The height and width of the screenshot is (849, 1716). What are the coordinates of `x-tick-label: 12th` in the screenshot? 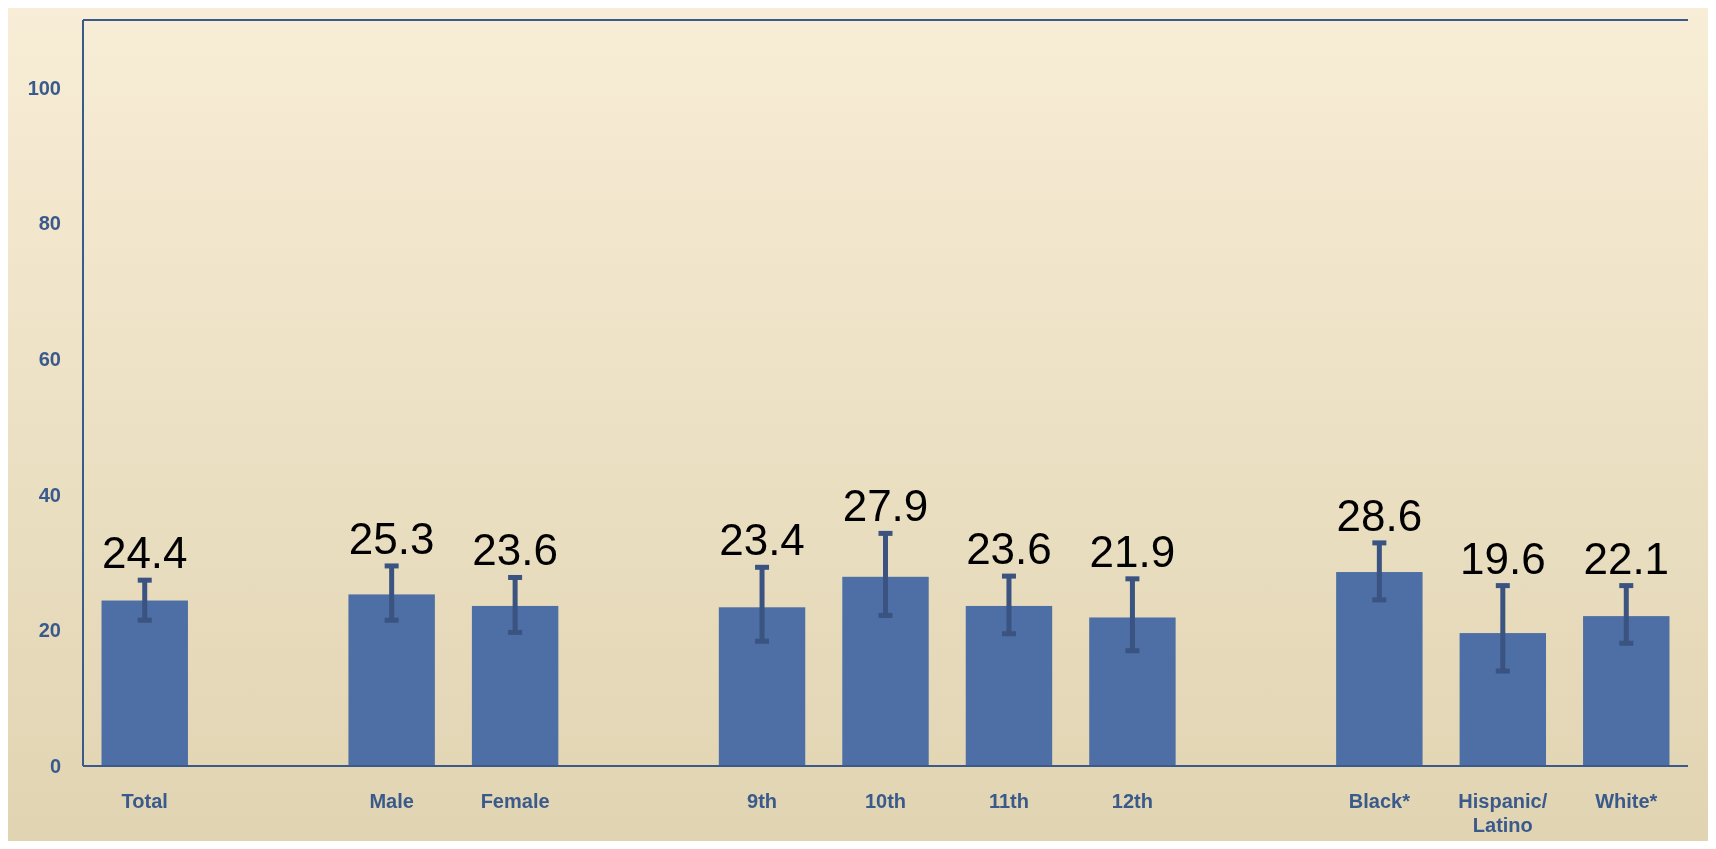 It's located at (1132, 801).